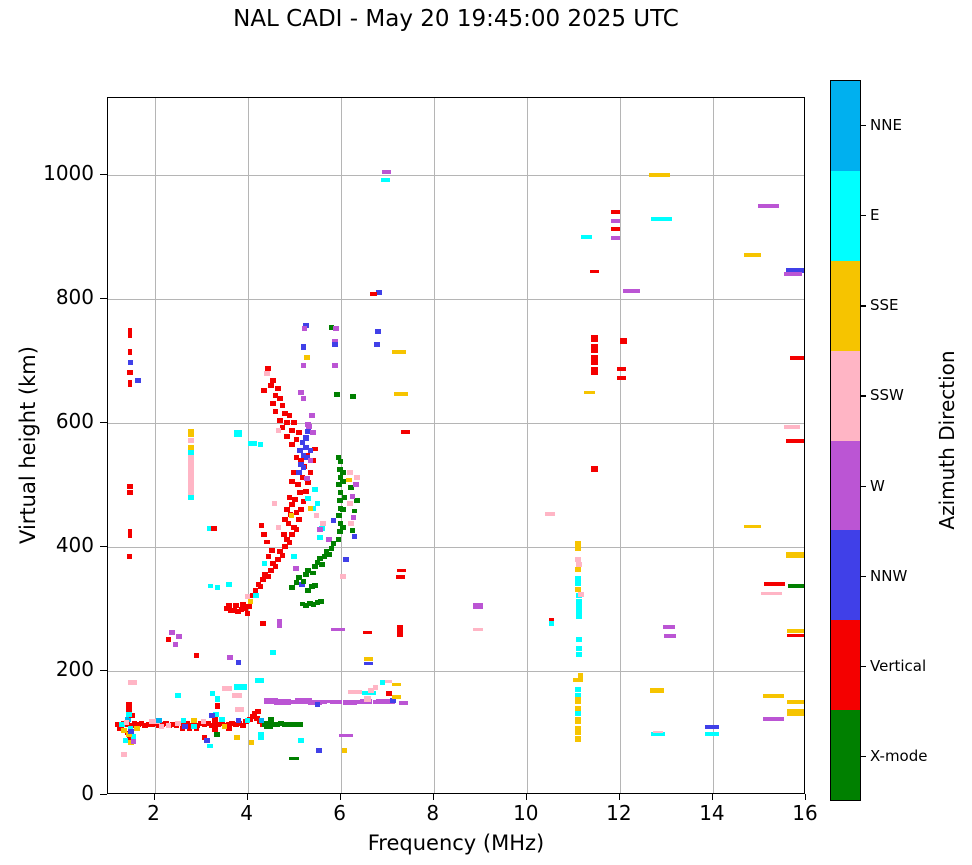  What do you see at coordinates (805, 813) in the screenshot?
I see `x-tick-label: 16` at bounding box center [805, 813].